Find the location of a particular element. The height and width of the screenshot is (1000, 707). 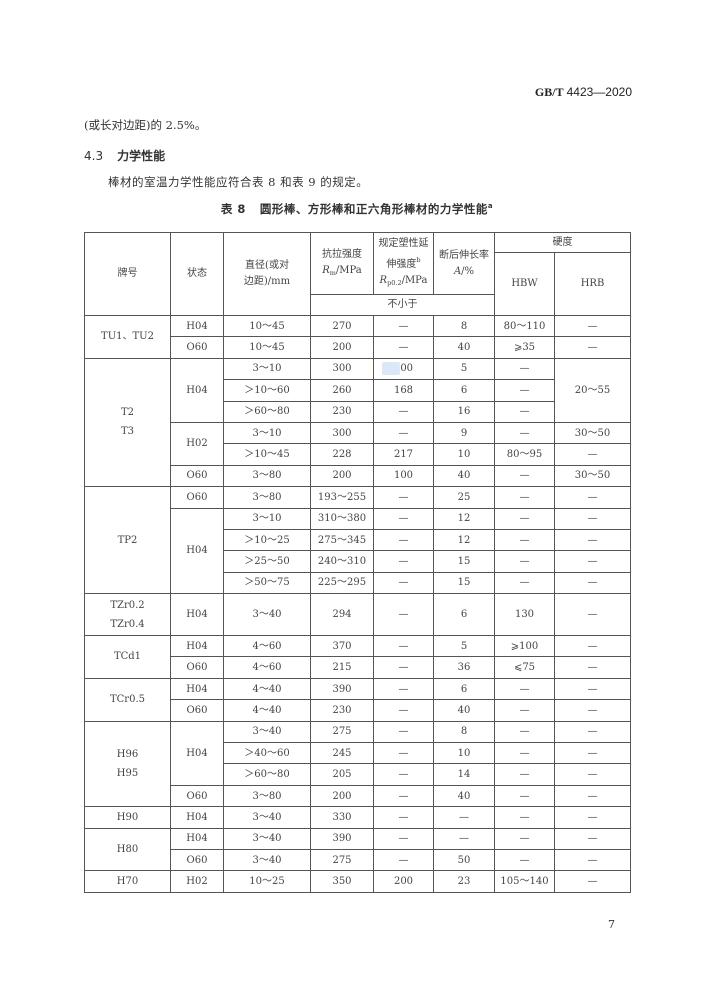

table-cell: 30～50 is located at coordinates (592, 476).